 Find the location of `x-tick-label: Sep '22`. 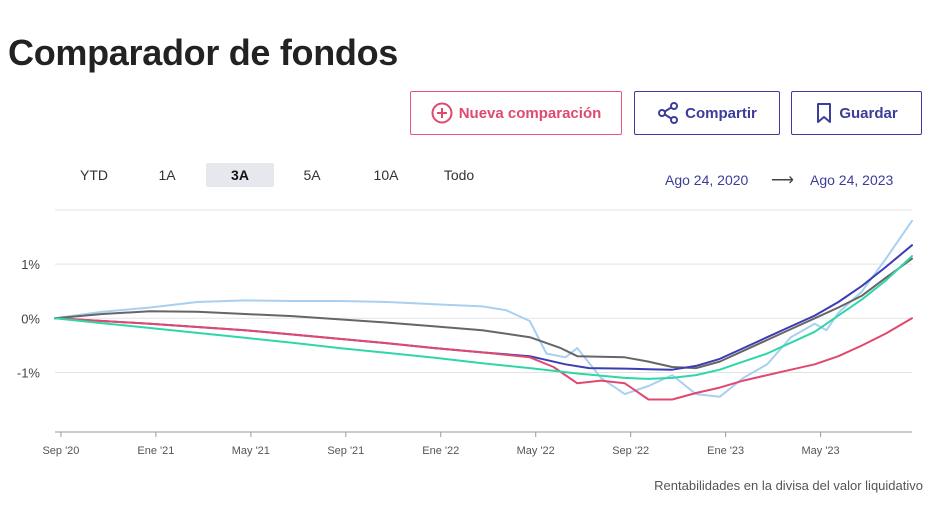

x-tick-label: Sep '22 is located at coordinates (630, 451).